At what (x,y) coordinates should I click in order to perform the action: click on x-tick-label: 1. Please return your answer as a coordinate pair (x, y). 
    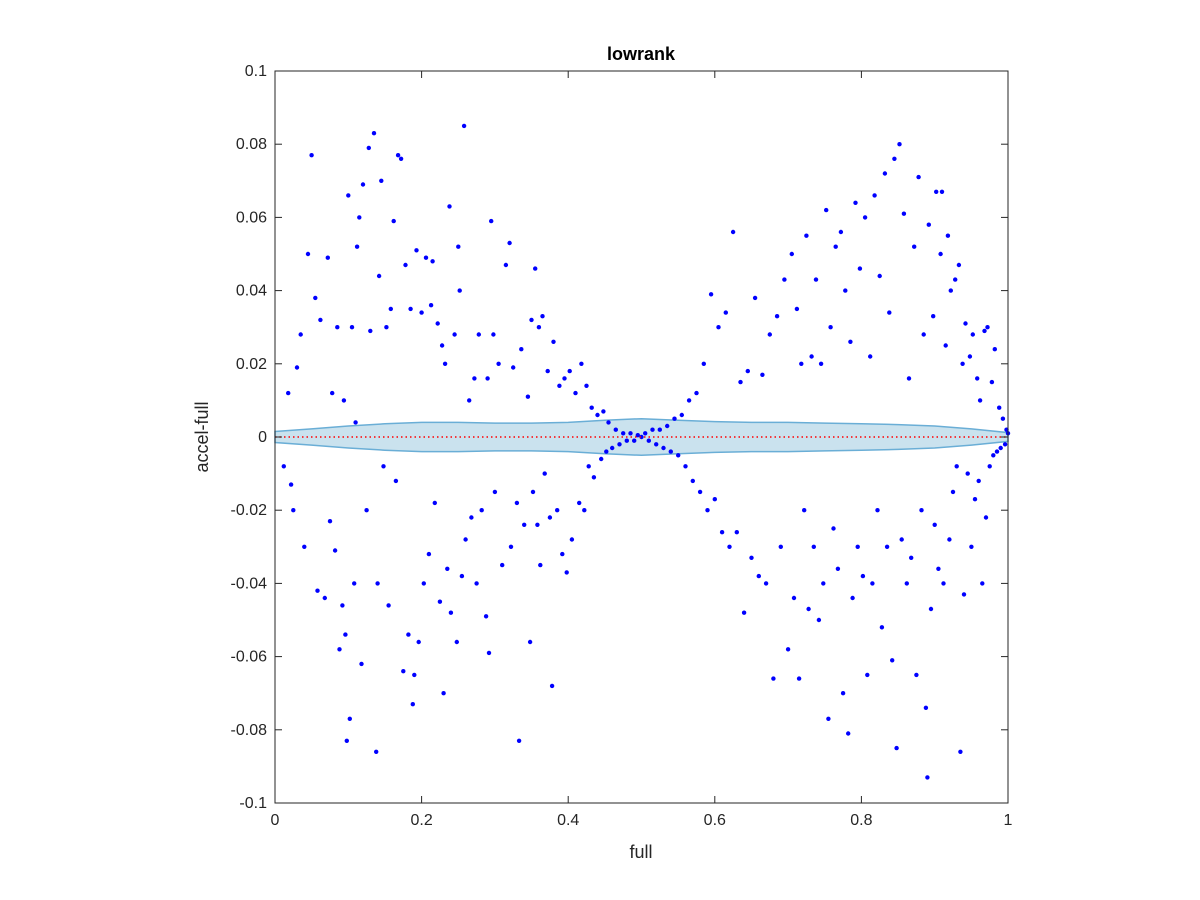
    Looking at the image, I should click on (1008, 820).